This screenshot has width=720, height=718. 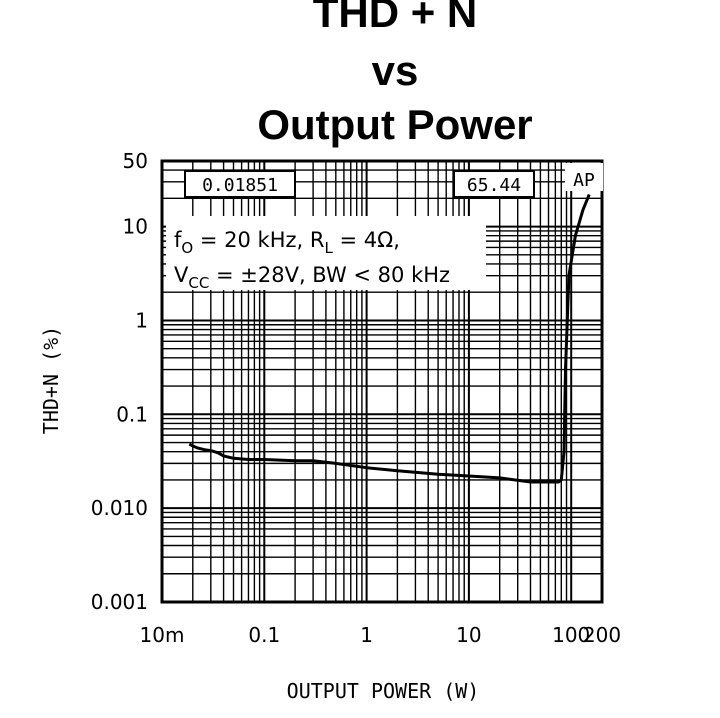 I want to click on readout-left: 0.01851, so click(x=240, y=185).